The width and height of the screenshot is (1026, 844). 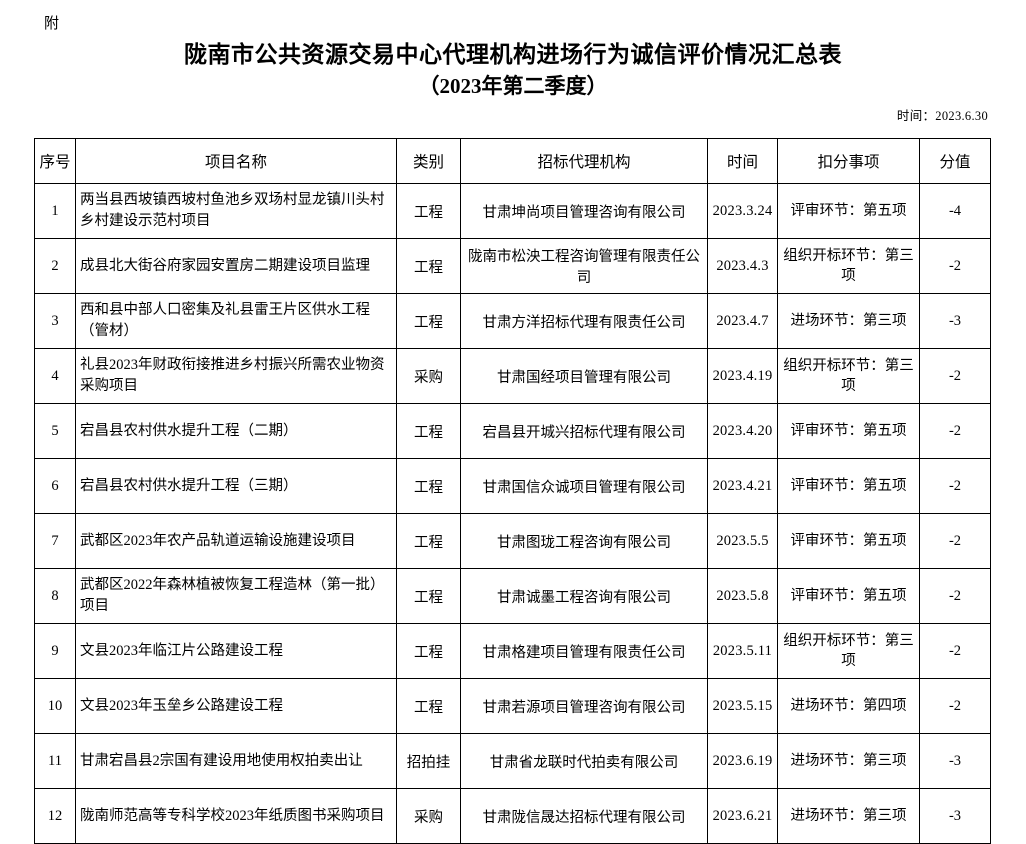 I want to click on table-header-row: 序号 项目名称 类别 招标代理机构 时间 扣分事项 分值, so click(x=512, y=161).